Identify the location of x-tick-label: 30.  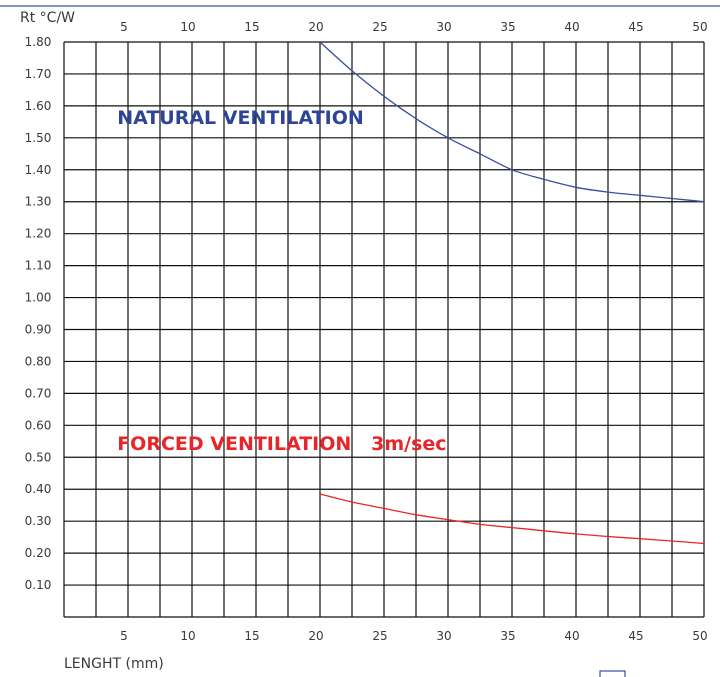
(443, 636).